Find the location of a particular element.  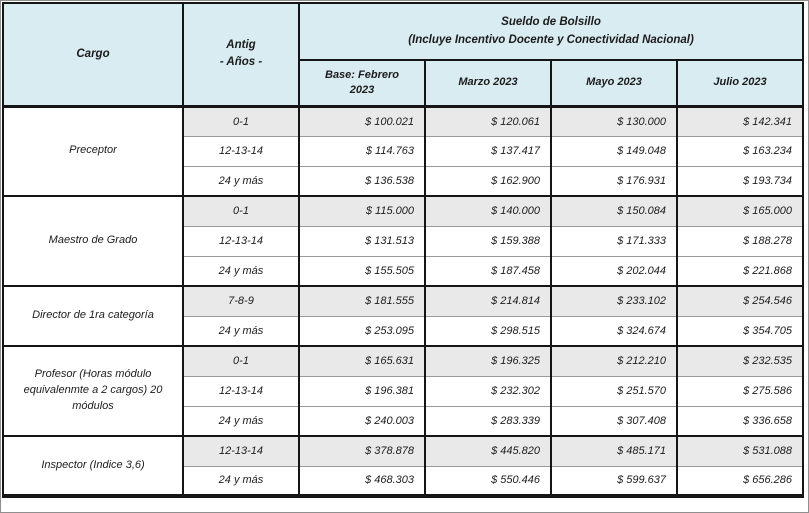

value-cell: $ 378.878 is located at coordinates (361, 450).